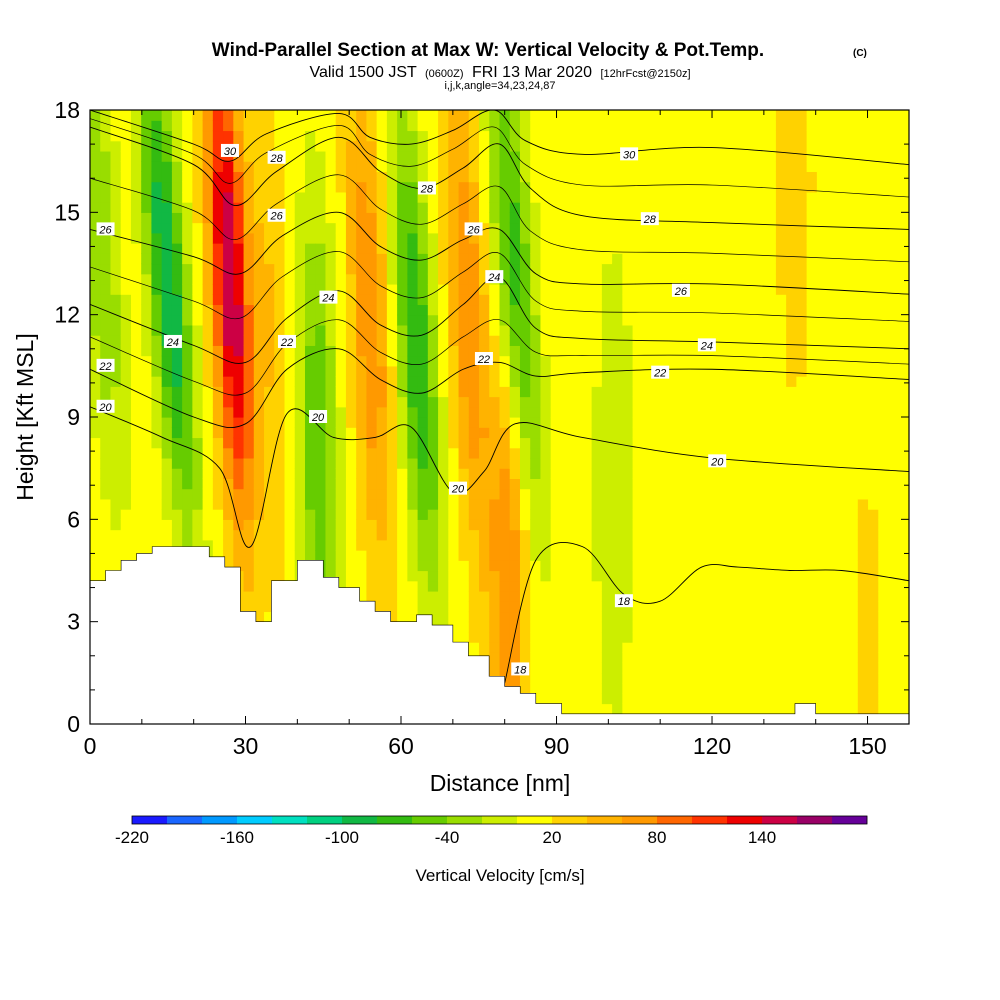  Describe the element at coordinates (680, 290) in the screenshot. I see `contour-label: 26` at that location.